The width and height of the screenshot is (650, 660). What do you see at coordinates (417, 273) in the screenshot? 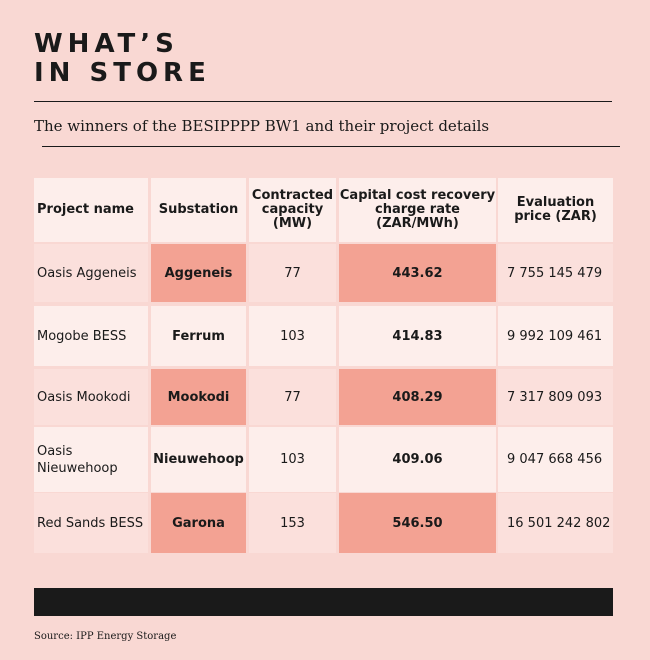
I see `cell-rate: 443.62` at bounding box center [417, 273].